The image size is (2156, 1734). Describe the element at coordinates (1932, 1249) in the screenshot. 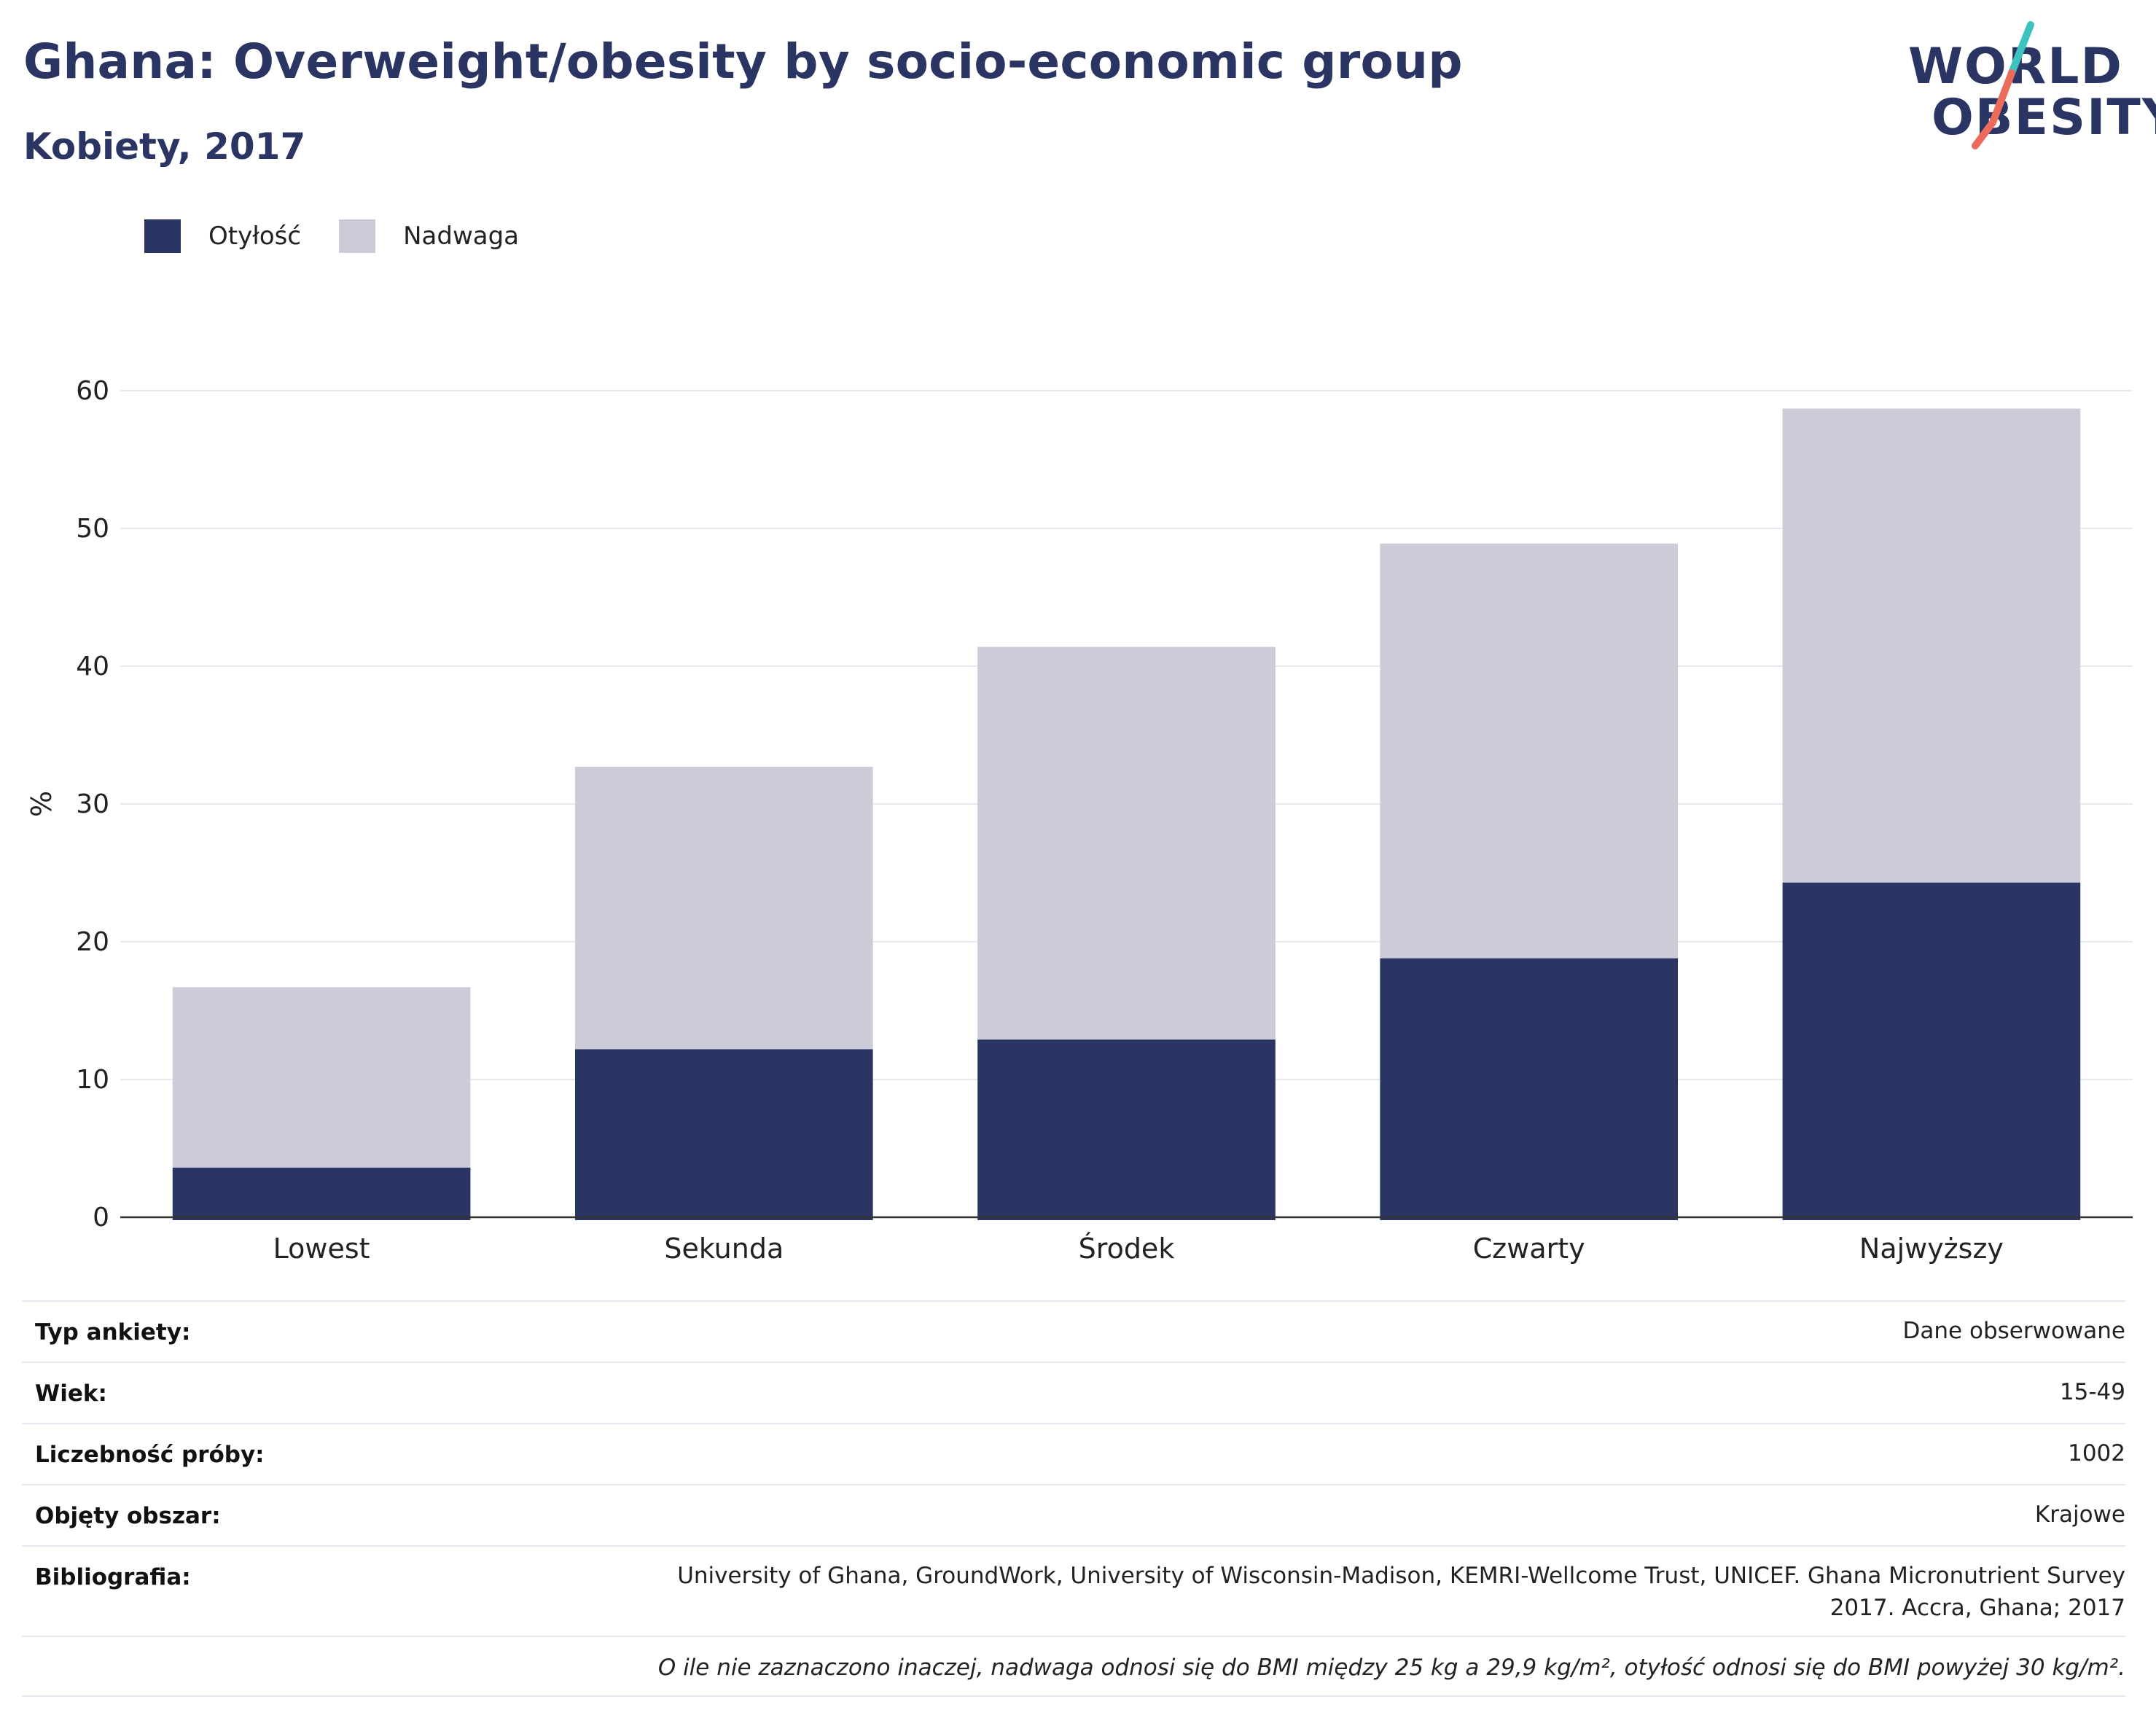

I see `x-tick-label: Najwyższy` at that location.